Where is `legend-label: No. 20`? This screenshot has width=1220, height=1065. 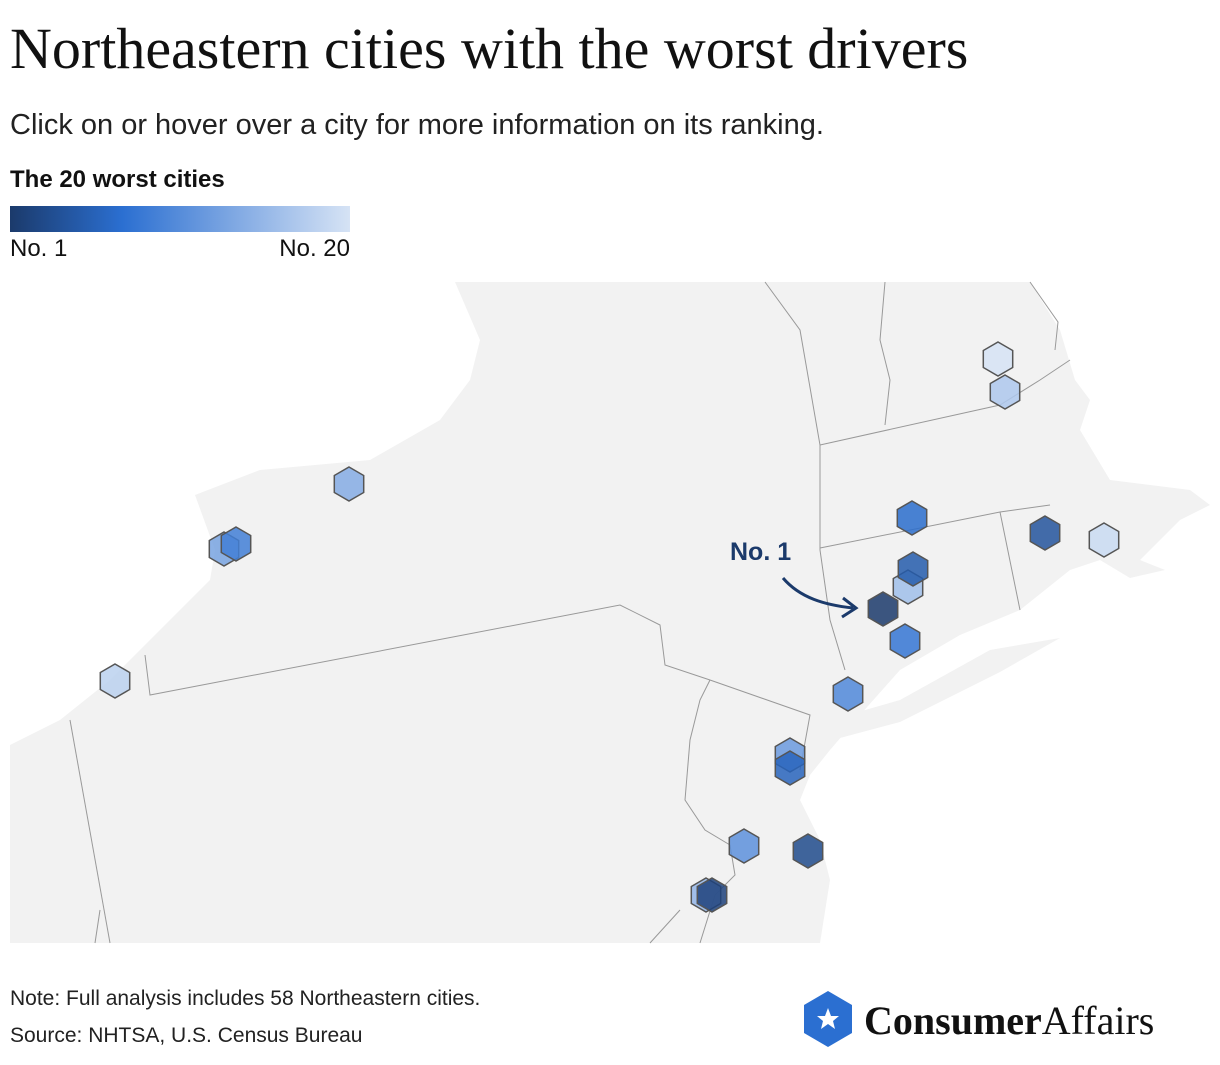
legend-label: No. 20 is located at coordinates (314, 248).